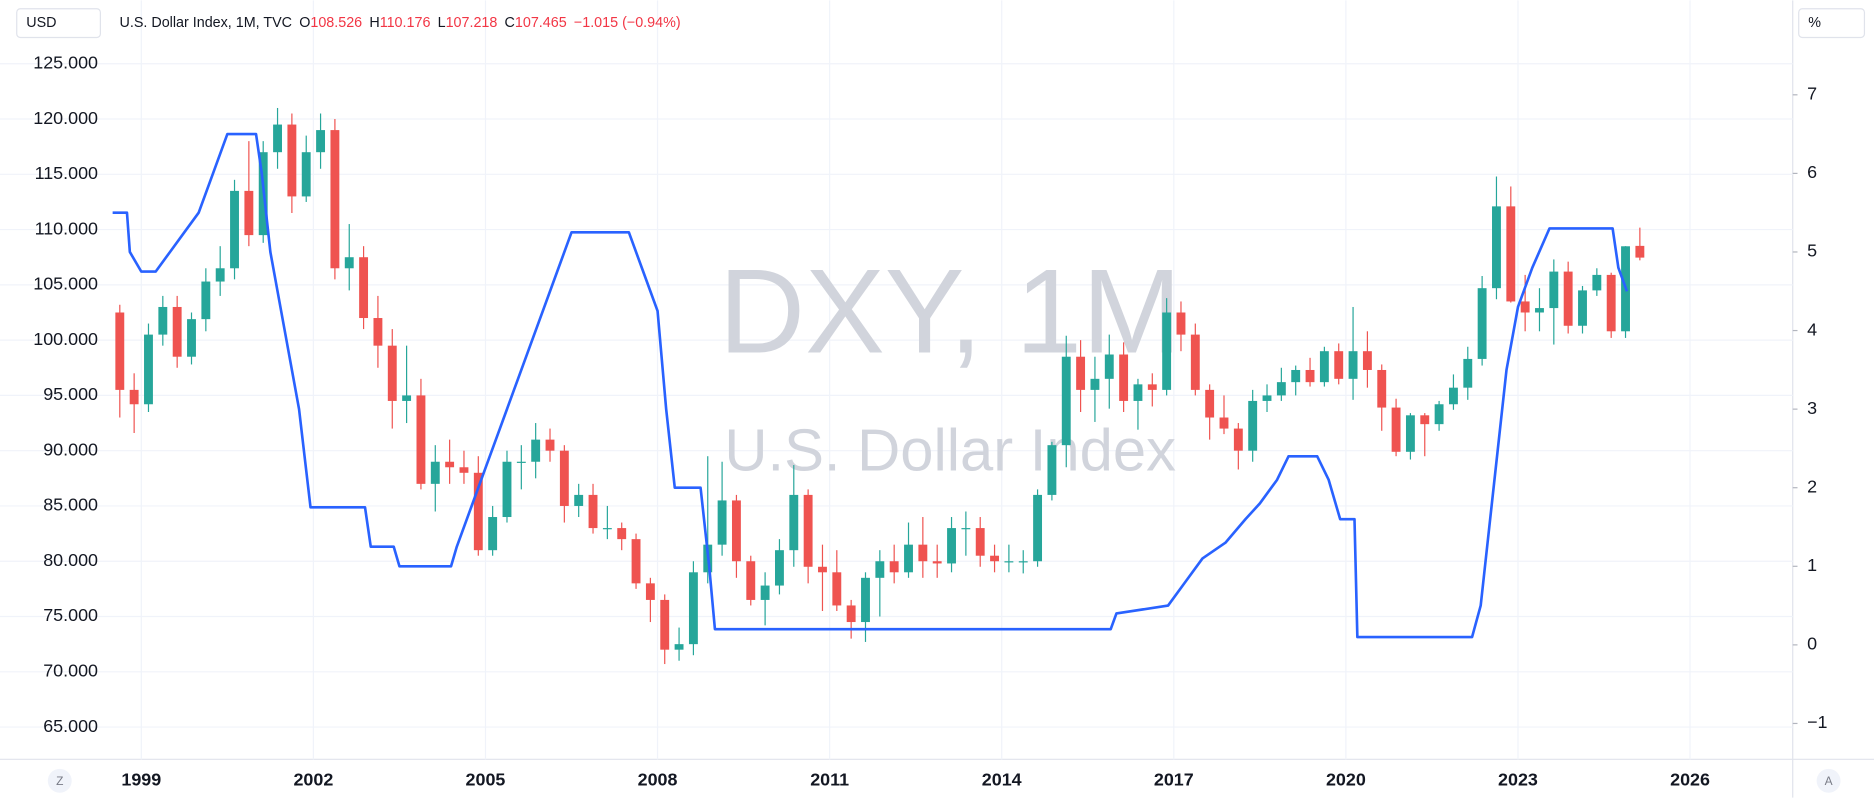 This screenshot has height=798, width=1874. What do you see at coordinates (70, 615) in the screenshot?
I see `y-tick-label: 75.000` at bounding box center [70, 615].